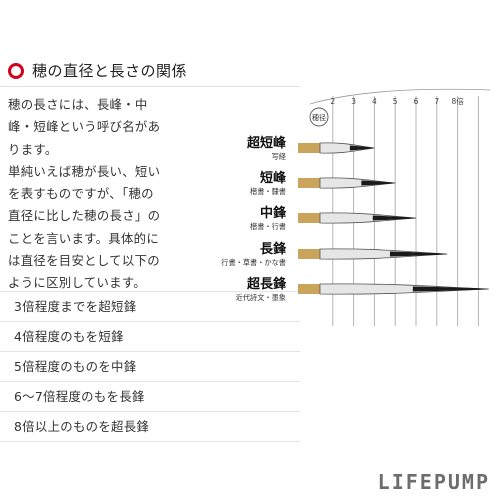 The width and height of the screenshot is (500, 500). I want to click on description-line: 峰・短峰という呼び名があ, so click(84, 127).